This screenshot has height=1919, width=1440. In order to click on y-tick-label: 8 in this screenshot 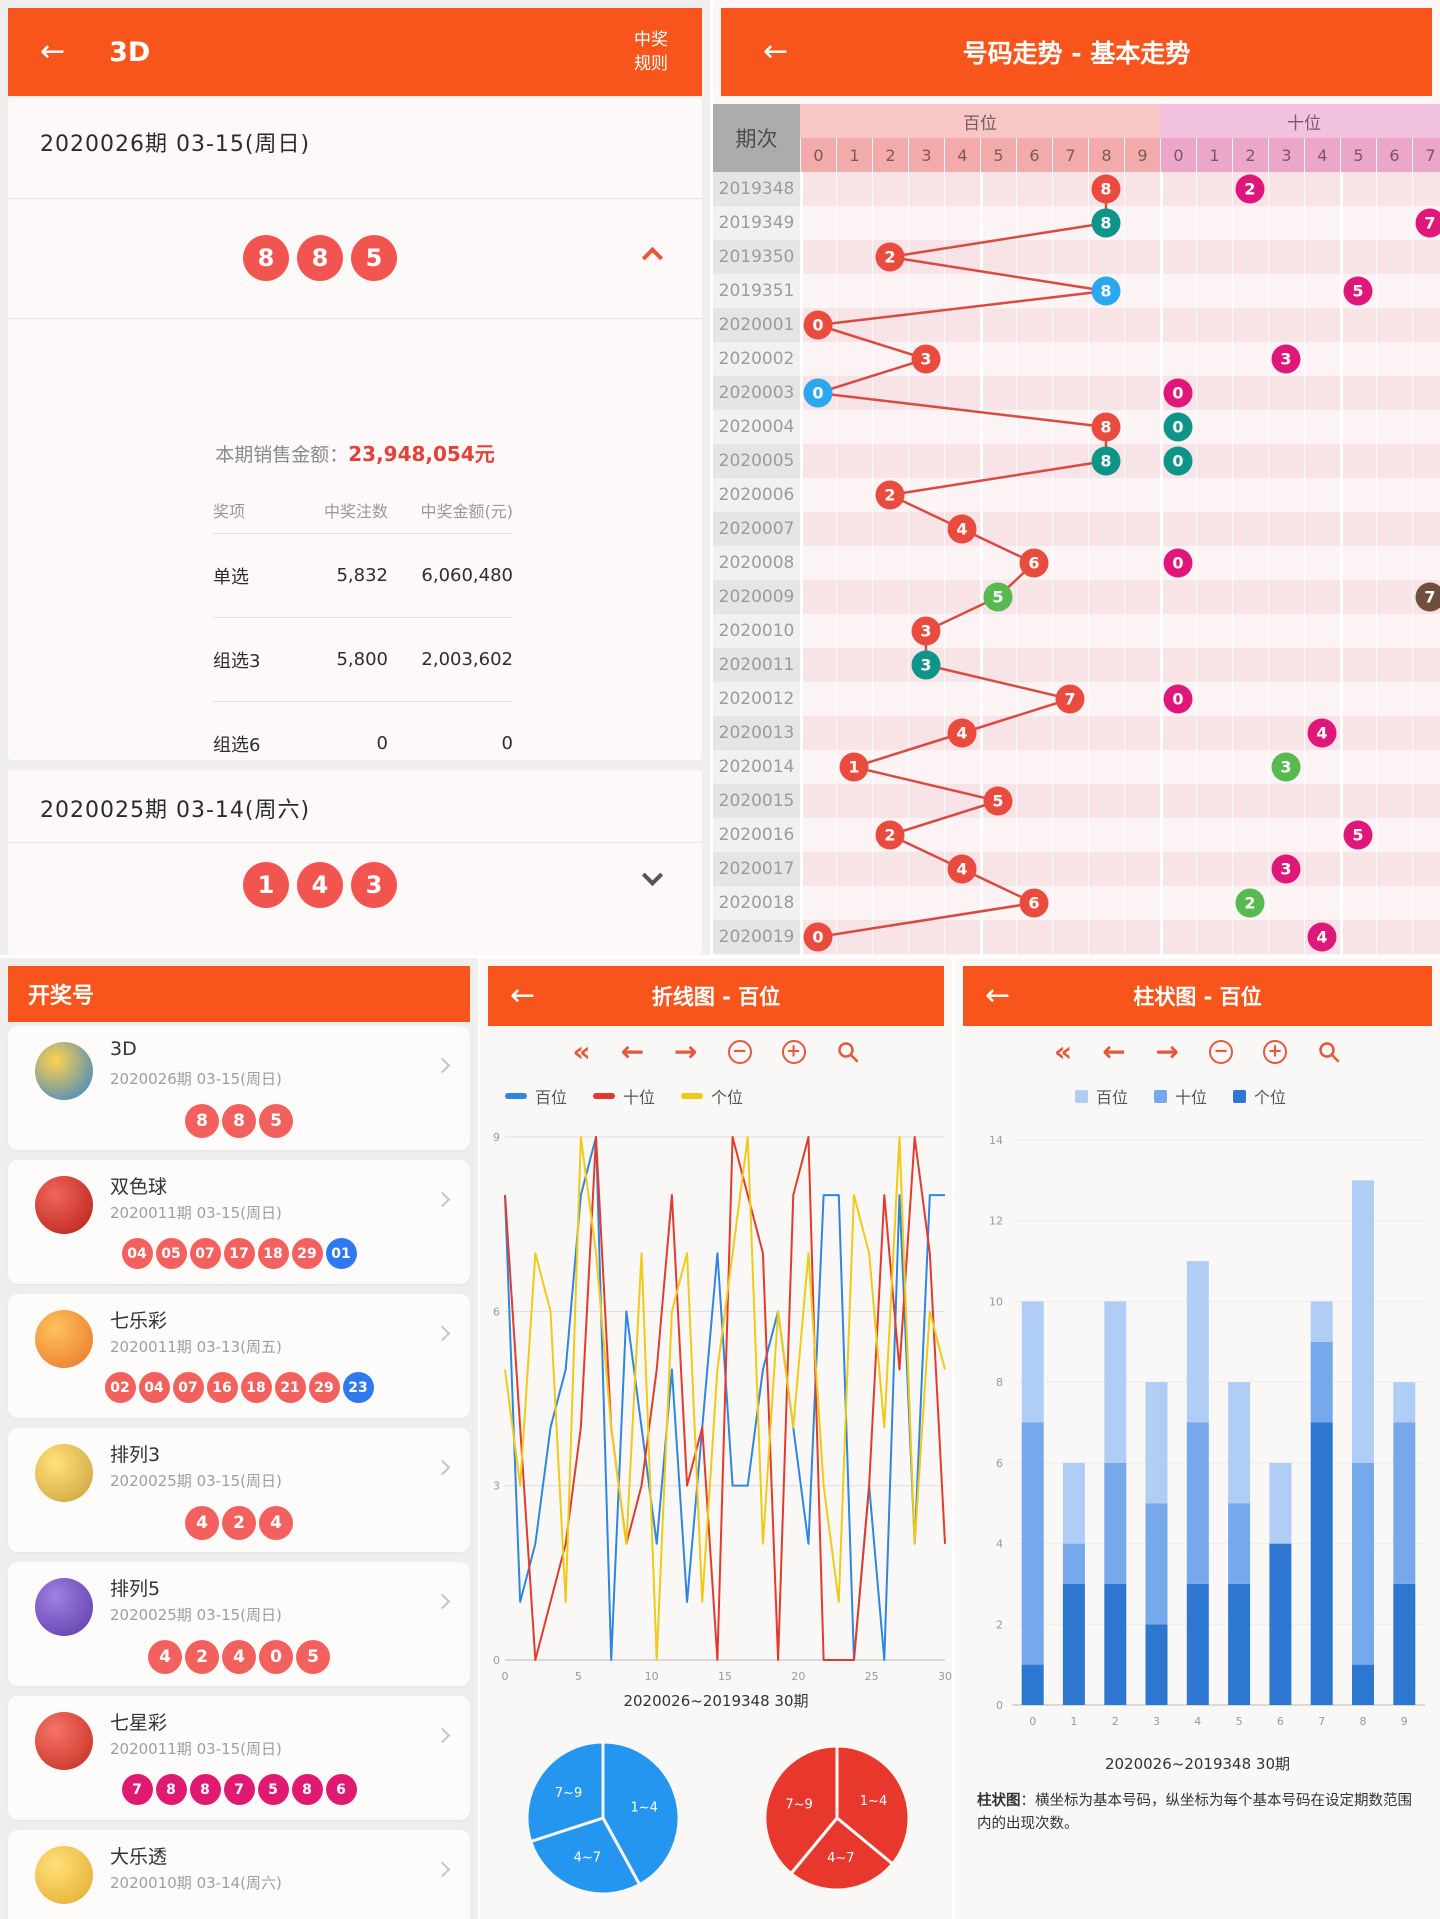, I will do `click(999, 1382)`.